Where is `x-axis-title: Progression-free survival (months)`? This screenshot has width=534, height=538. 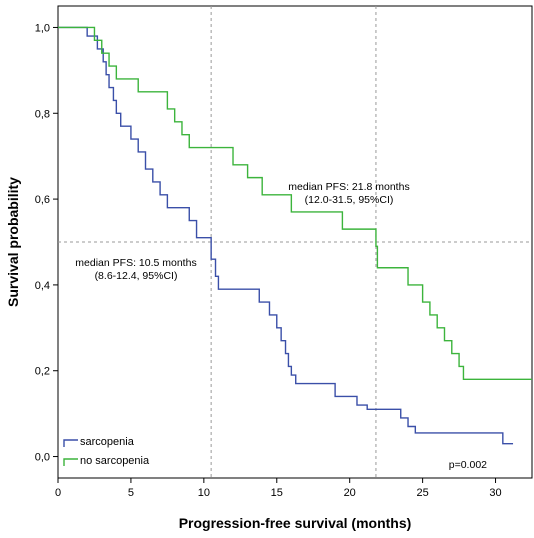 x-axis-title: Progression-free survival (months) is located at coordinates (295, 523).